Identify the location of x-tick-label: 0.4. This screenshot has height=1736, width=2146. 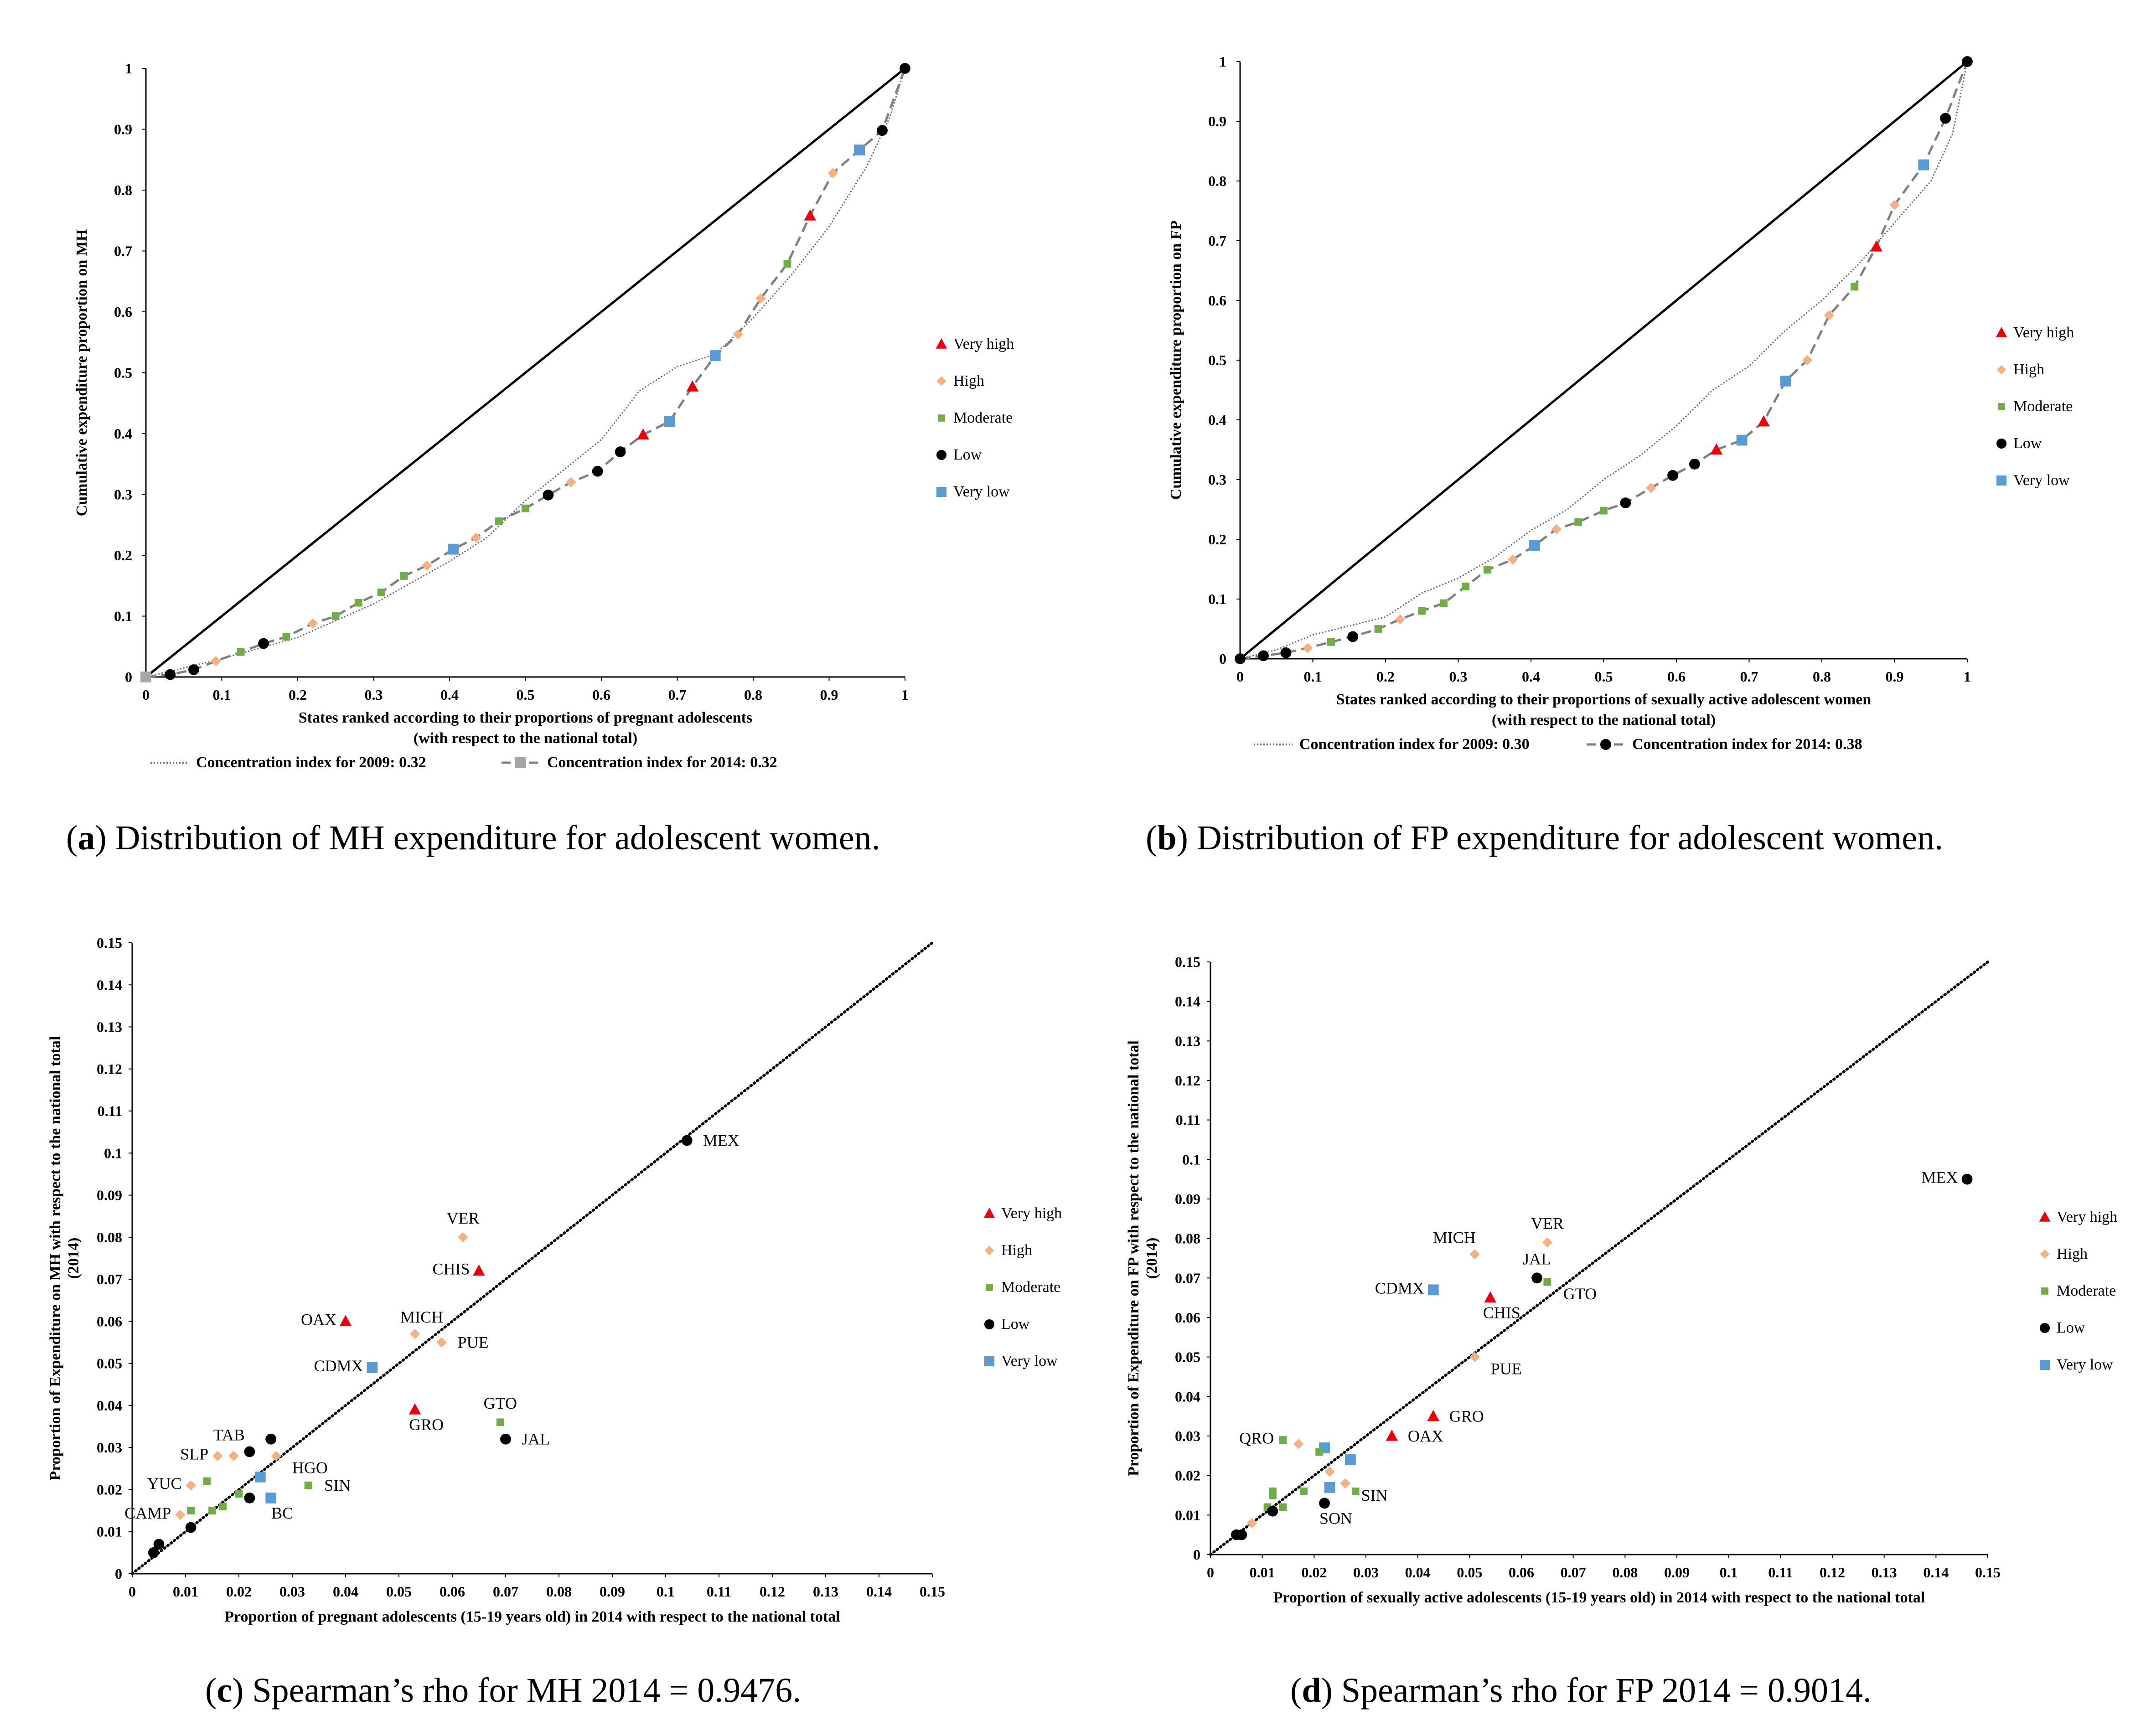
(1531, 676).